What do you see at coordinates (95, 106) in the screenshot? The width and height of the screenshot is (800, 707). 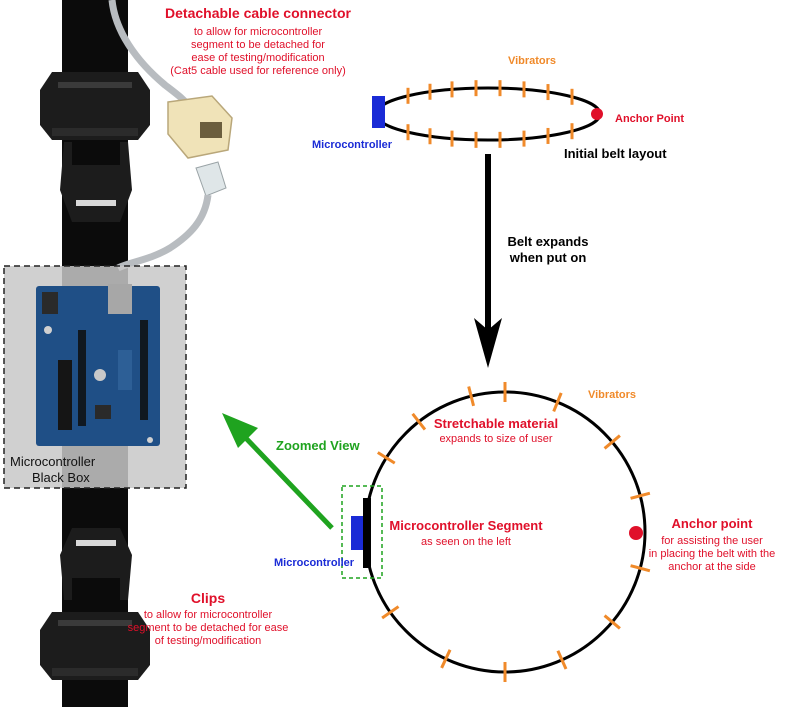 I see `top-buckle-female` at bounding box center [95, 106].